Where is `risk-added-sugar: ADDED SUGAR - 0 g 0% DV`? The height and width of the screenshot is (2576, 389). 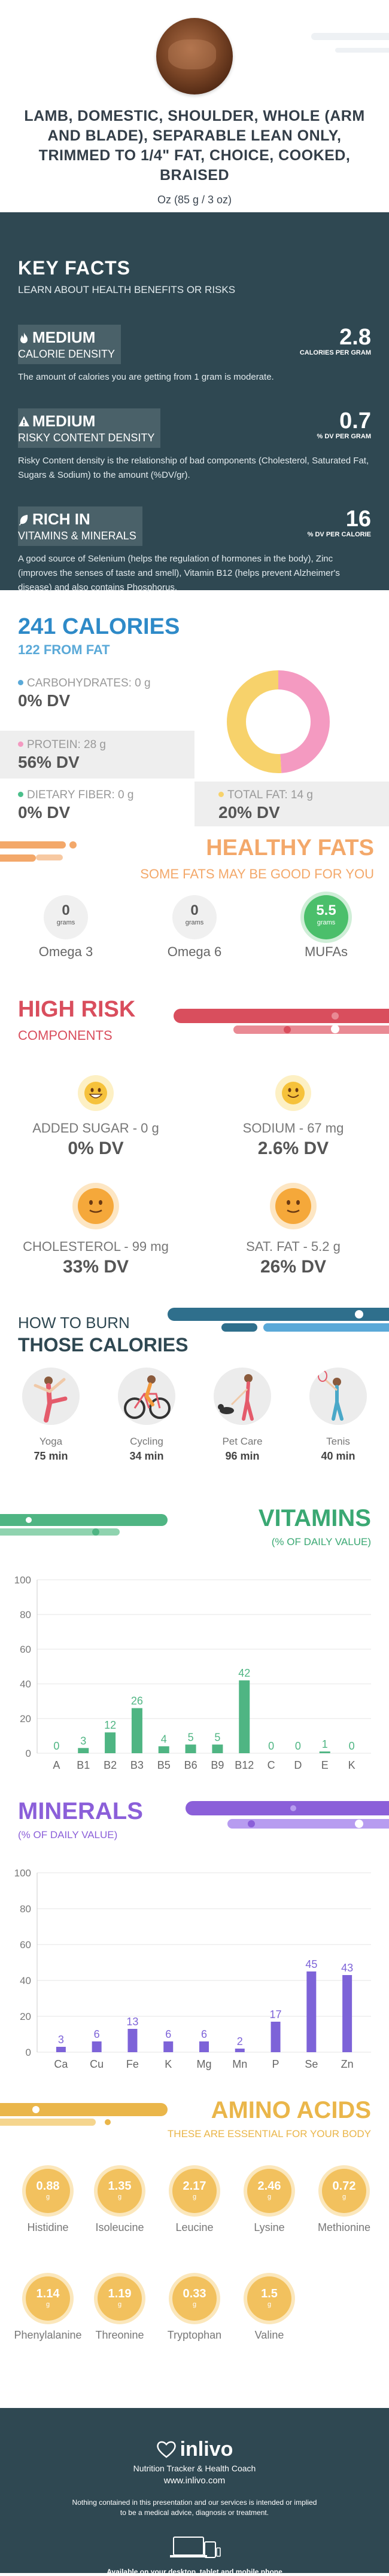
risk-added-sugar: ADDED SUGAR - 0 g 0% DV is located at coordinates (96, 1117).